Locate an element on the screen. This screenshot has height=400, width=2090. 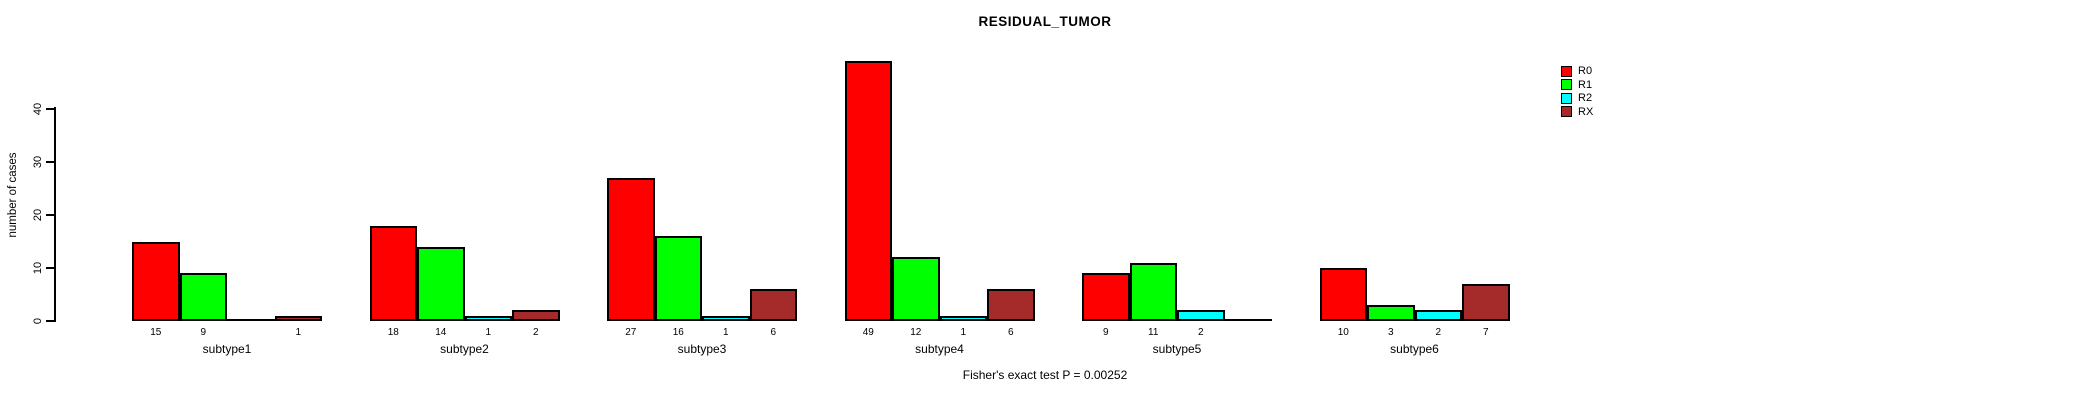
y-tick-label: 10 is located at coordinates (38, 268).